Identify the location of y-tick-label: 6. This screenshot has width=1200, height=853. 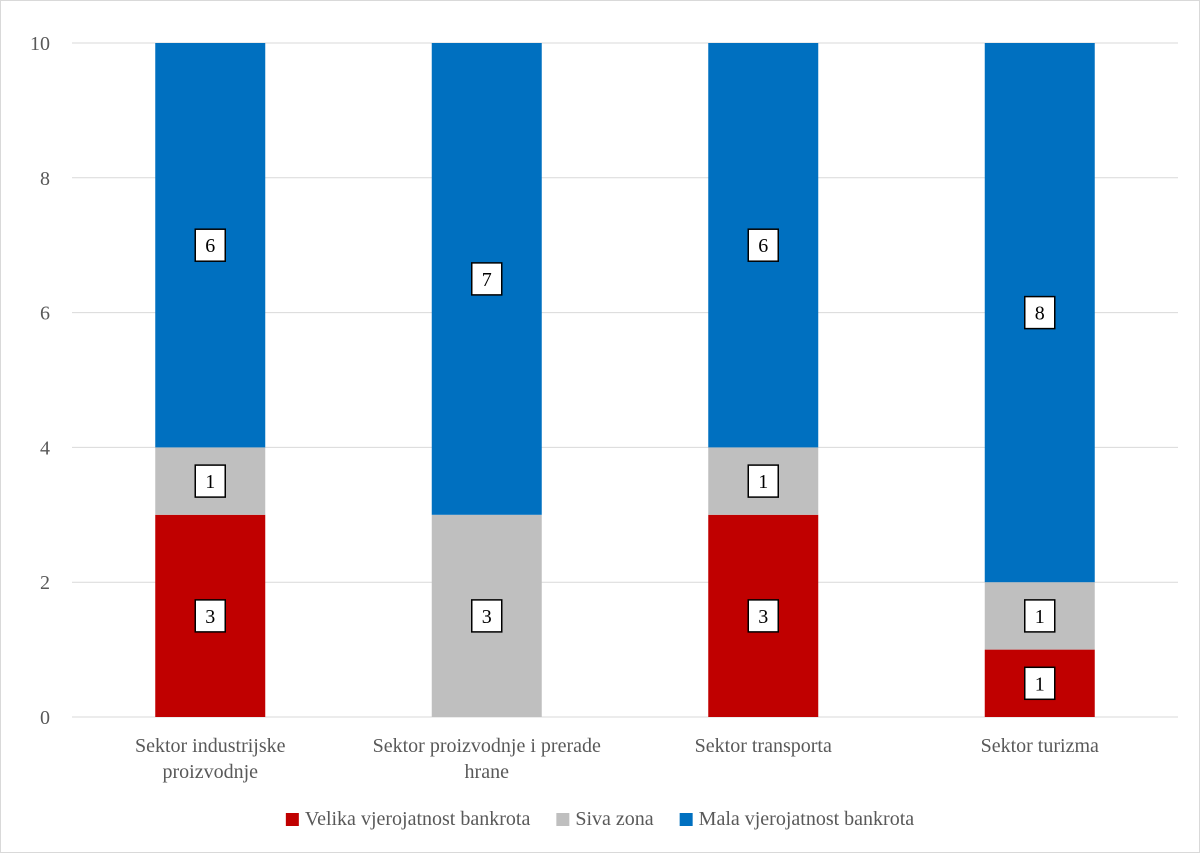
(45, 314).